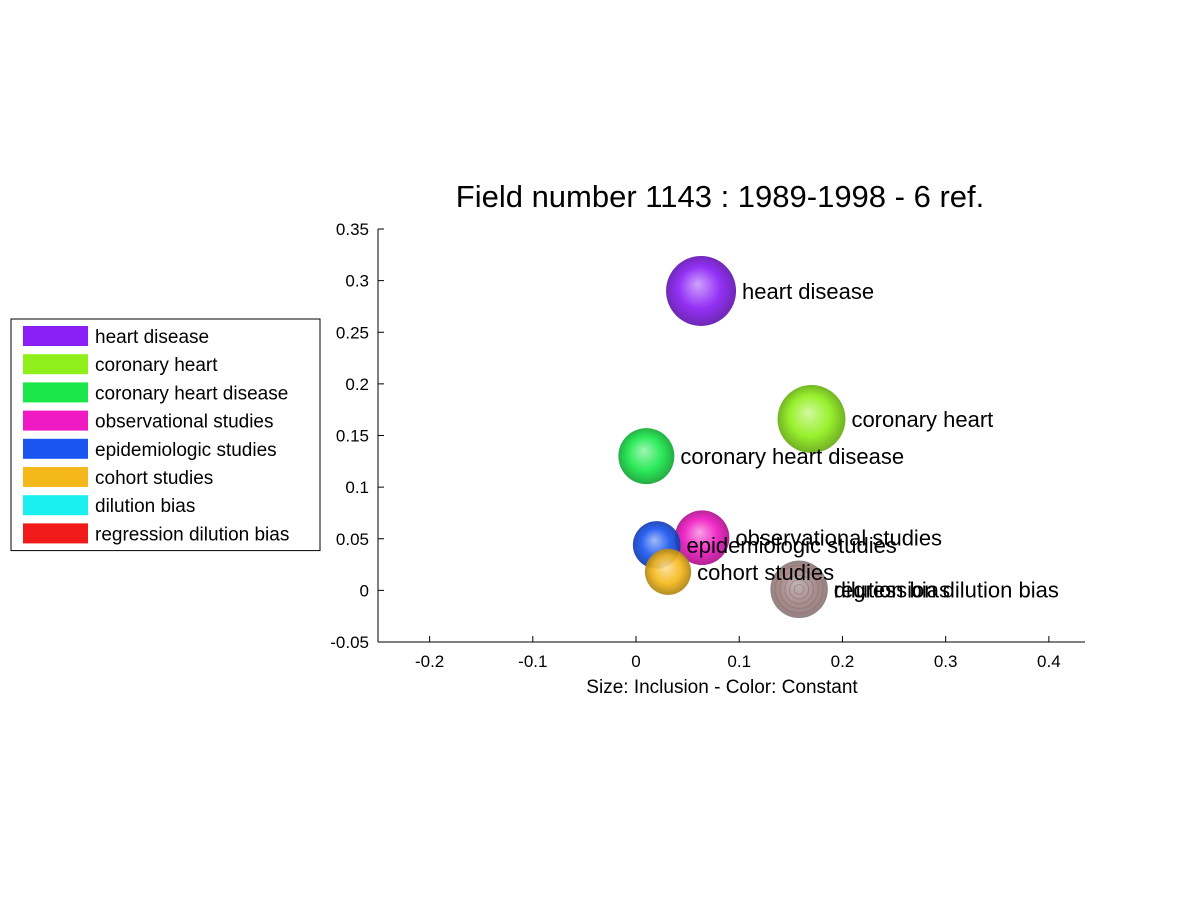 Image resolution: width=1200 pixels, height=900 pixels. I want to click on x-tick-label: 0, so click(635, 661).